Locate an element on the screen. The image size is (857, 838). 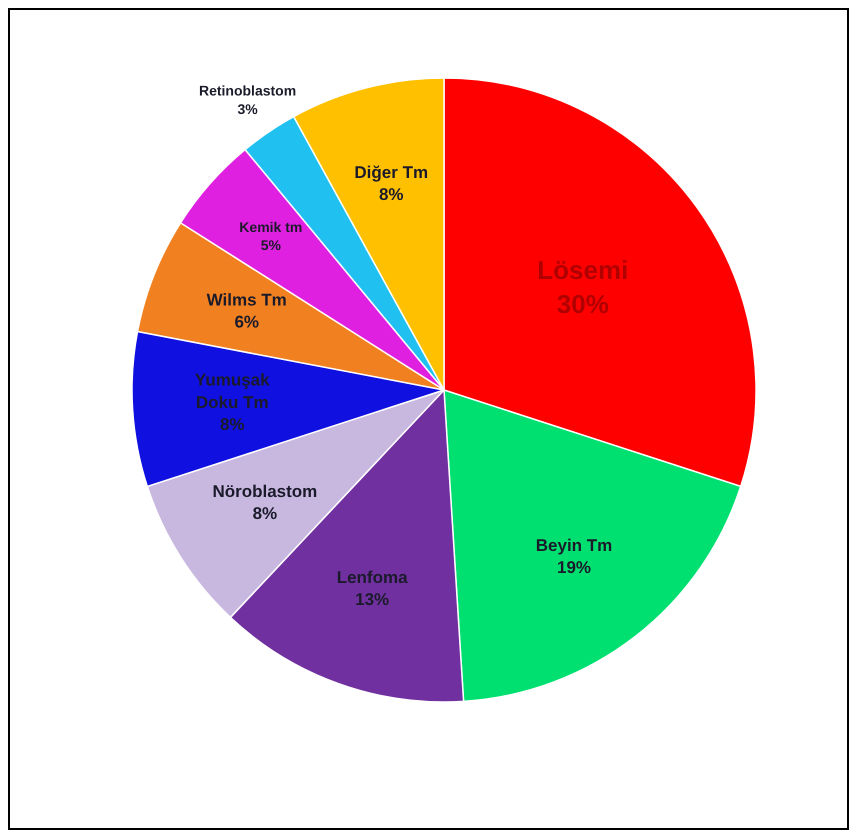
slice-label: Nöroblastom is located at coordinates (265, 492).